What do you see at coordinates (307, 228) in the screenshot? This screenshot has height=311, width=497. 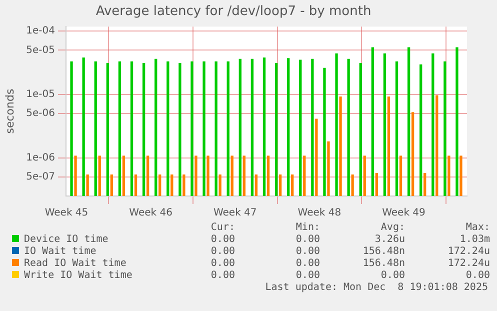 I see `text: Min:` at bounding box center [307, 228].